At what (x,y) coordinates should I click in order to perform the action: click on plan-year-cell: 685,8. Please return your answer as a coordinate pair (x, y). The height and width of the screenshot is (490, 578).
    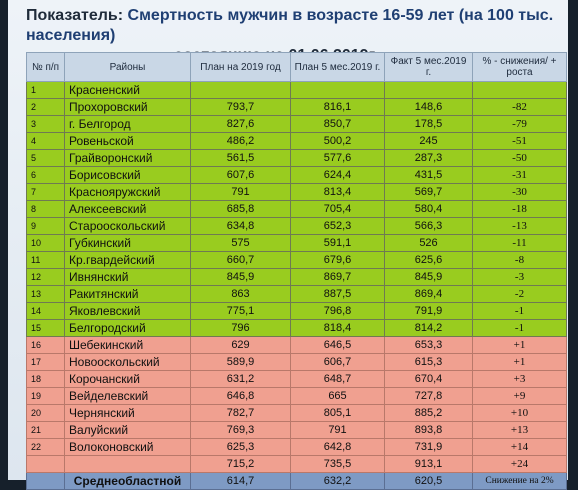
    Looking at the image, I should click on (240, 209).